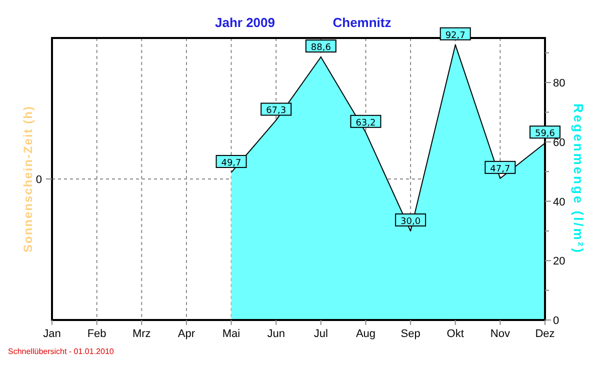  Describe the element at coordinates (61, 351) in the screenshot. I see `text: Schnellübersicht - 01.01.2010` at that location.